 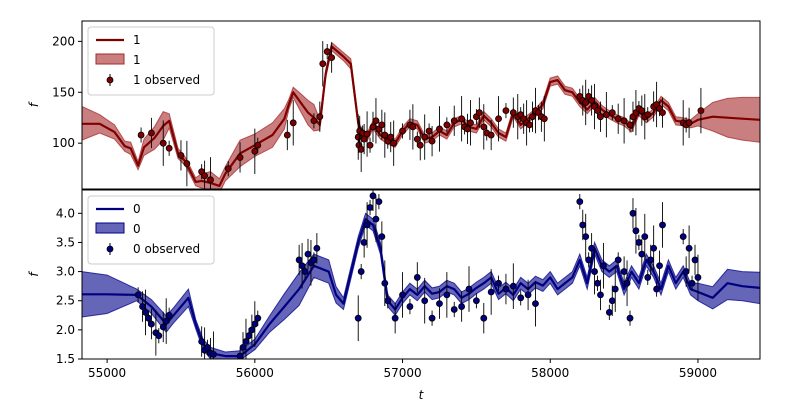 What do you see at coordinates (107, 373) in the screenshot?
I see `x-tick-label: 55000` at bounding box center [107, 373].